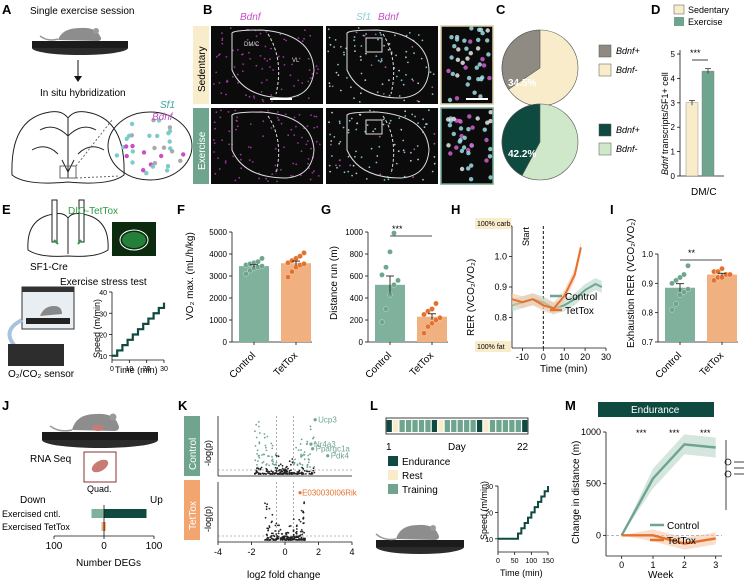 The image size is (747, 581). I want to click on y-tick-label: 3, so click(673, 103).